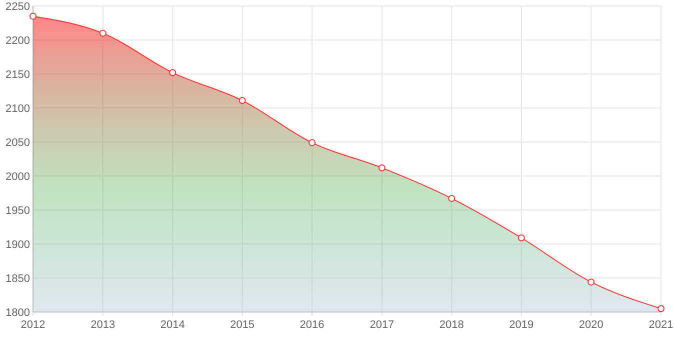  What do you see at coordinates (18, 312) in the screenshot?
I see `y-tick-label: 1800` at bounding box center [18, 312].